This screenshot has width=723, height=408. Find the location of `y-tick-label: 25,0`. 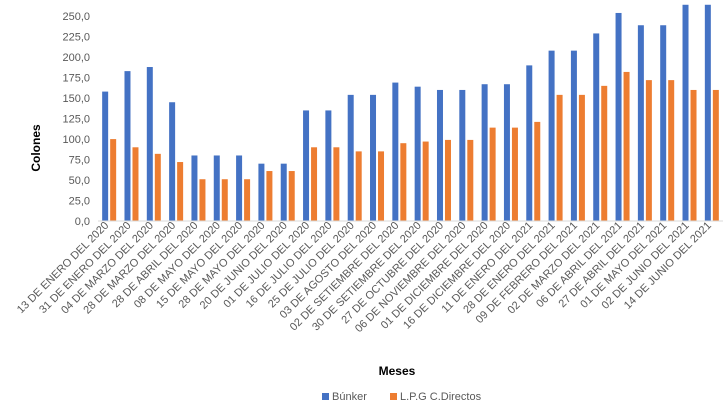

y-tick-label: 25,0 is located at coordinates (79, 202).